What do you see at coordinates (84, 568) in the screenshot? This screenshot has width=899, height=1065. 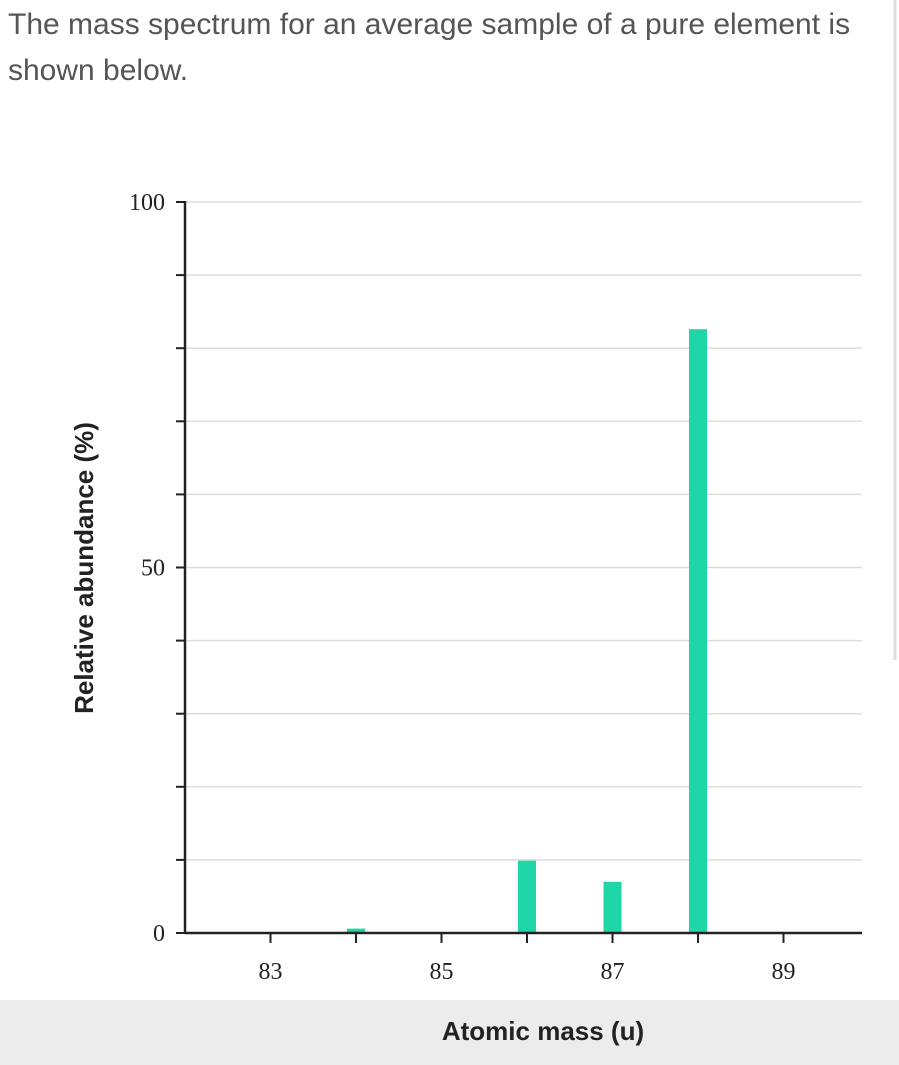 I see `y-axis-title: Relative abundance (%)` at bounding box center [84, 568].